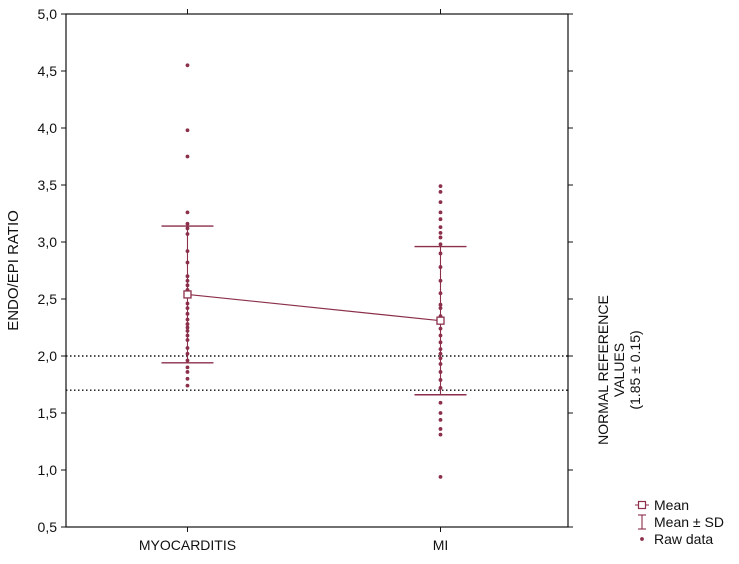 This screenshot has height=564, width=739. I want to click on legend-label: Mean ± SD, so click(689, 522).